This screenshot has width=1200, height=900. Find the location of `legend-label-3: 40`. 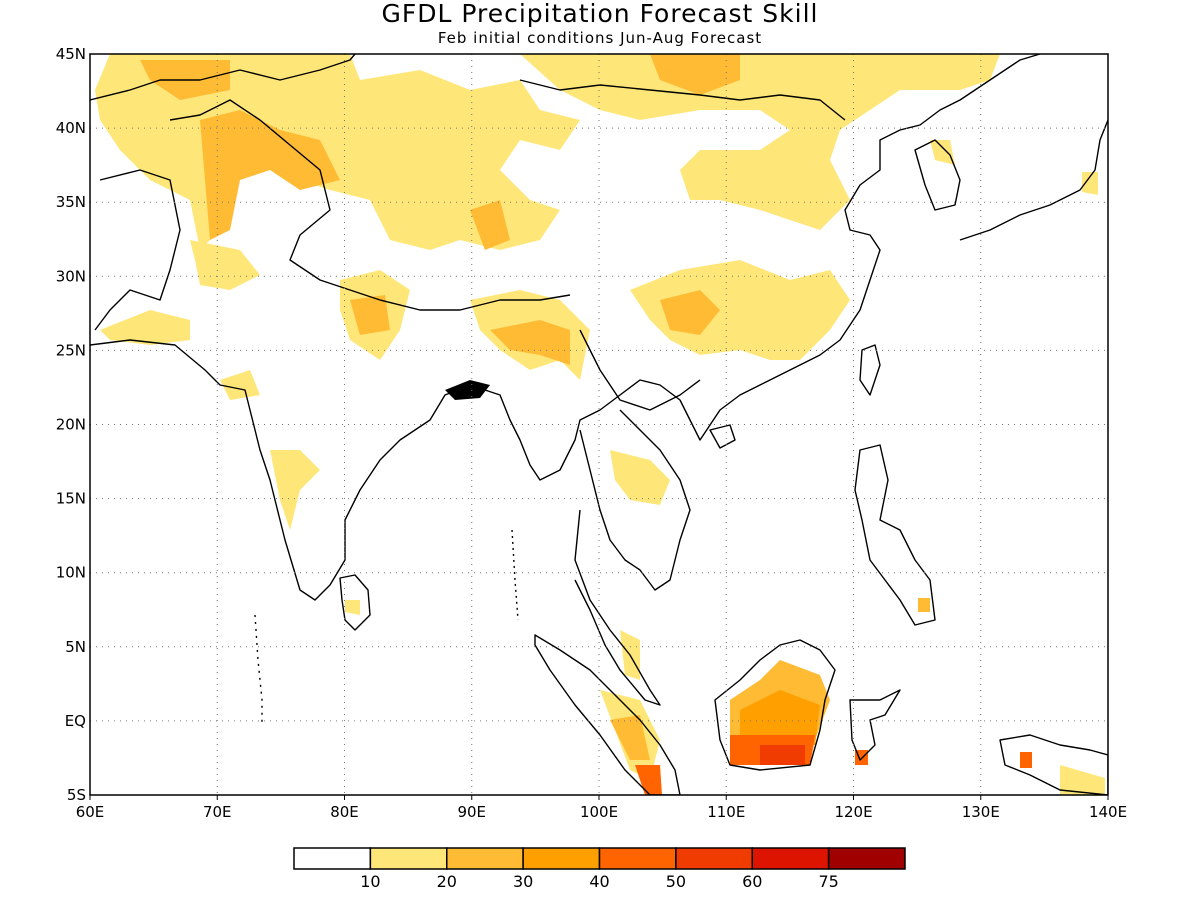

legend-label-3: 40 is located at coordinates (599, 881).